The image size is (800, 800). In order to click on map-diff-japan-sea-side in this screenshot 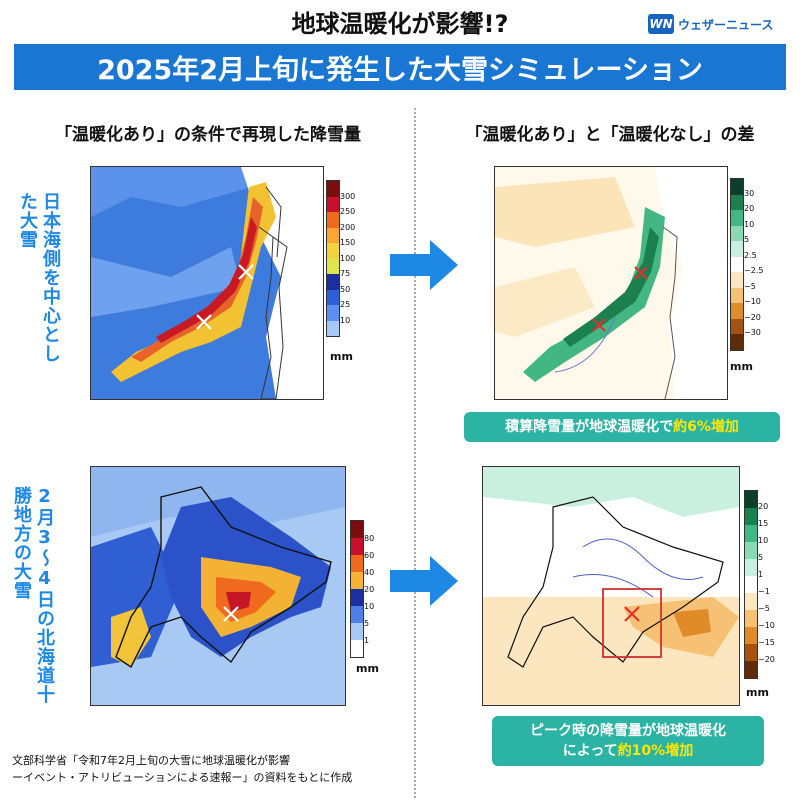, I will do `click(611, 283)`.